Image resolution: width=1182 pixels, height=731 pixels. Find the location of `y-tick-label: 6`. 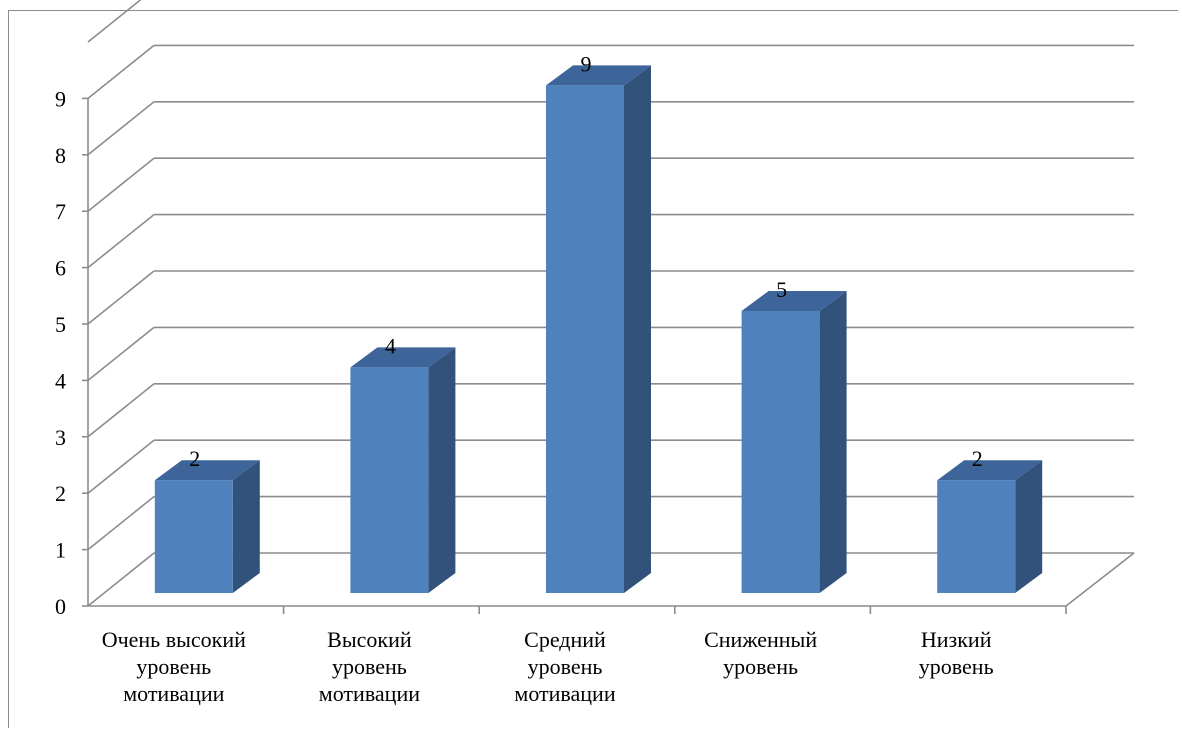

y-tick-label: 6 is located at coordinates (60, 268).